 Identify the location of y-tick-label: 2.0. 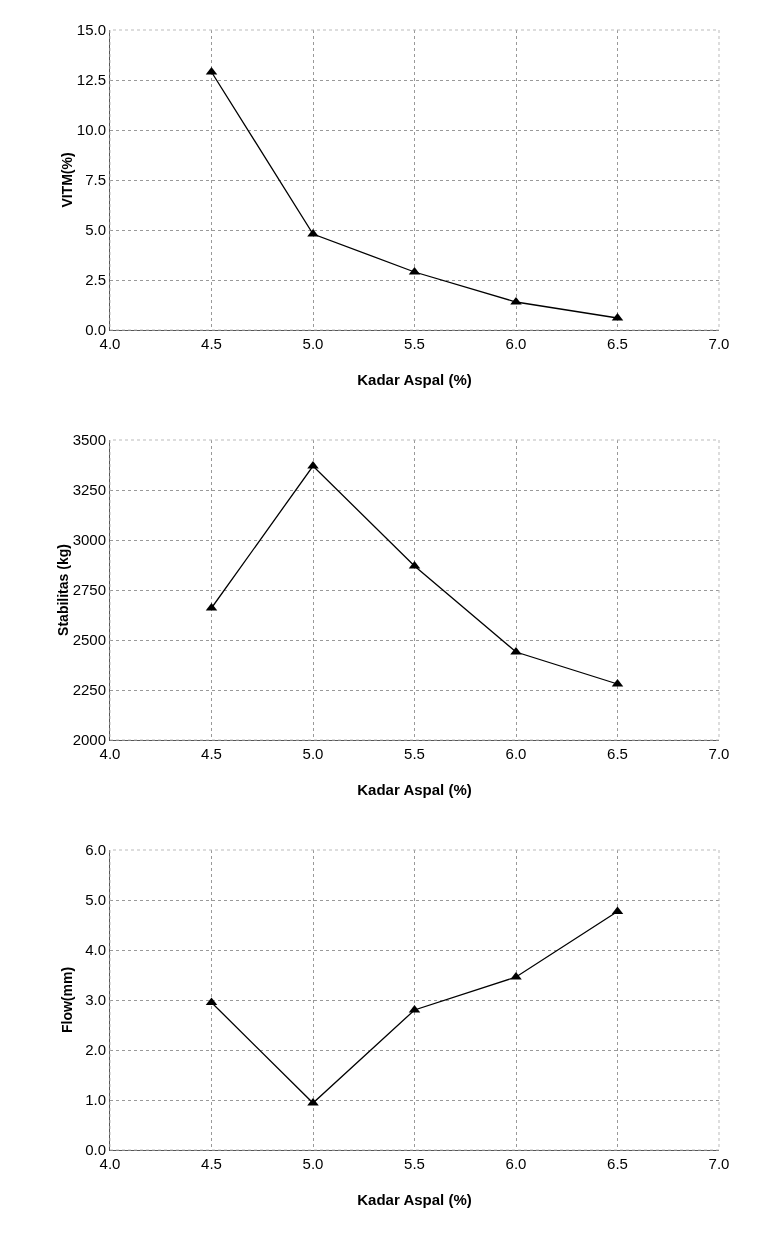
(95, 1050).